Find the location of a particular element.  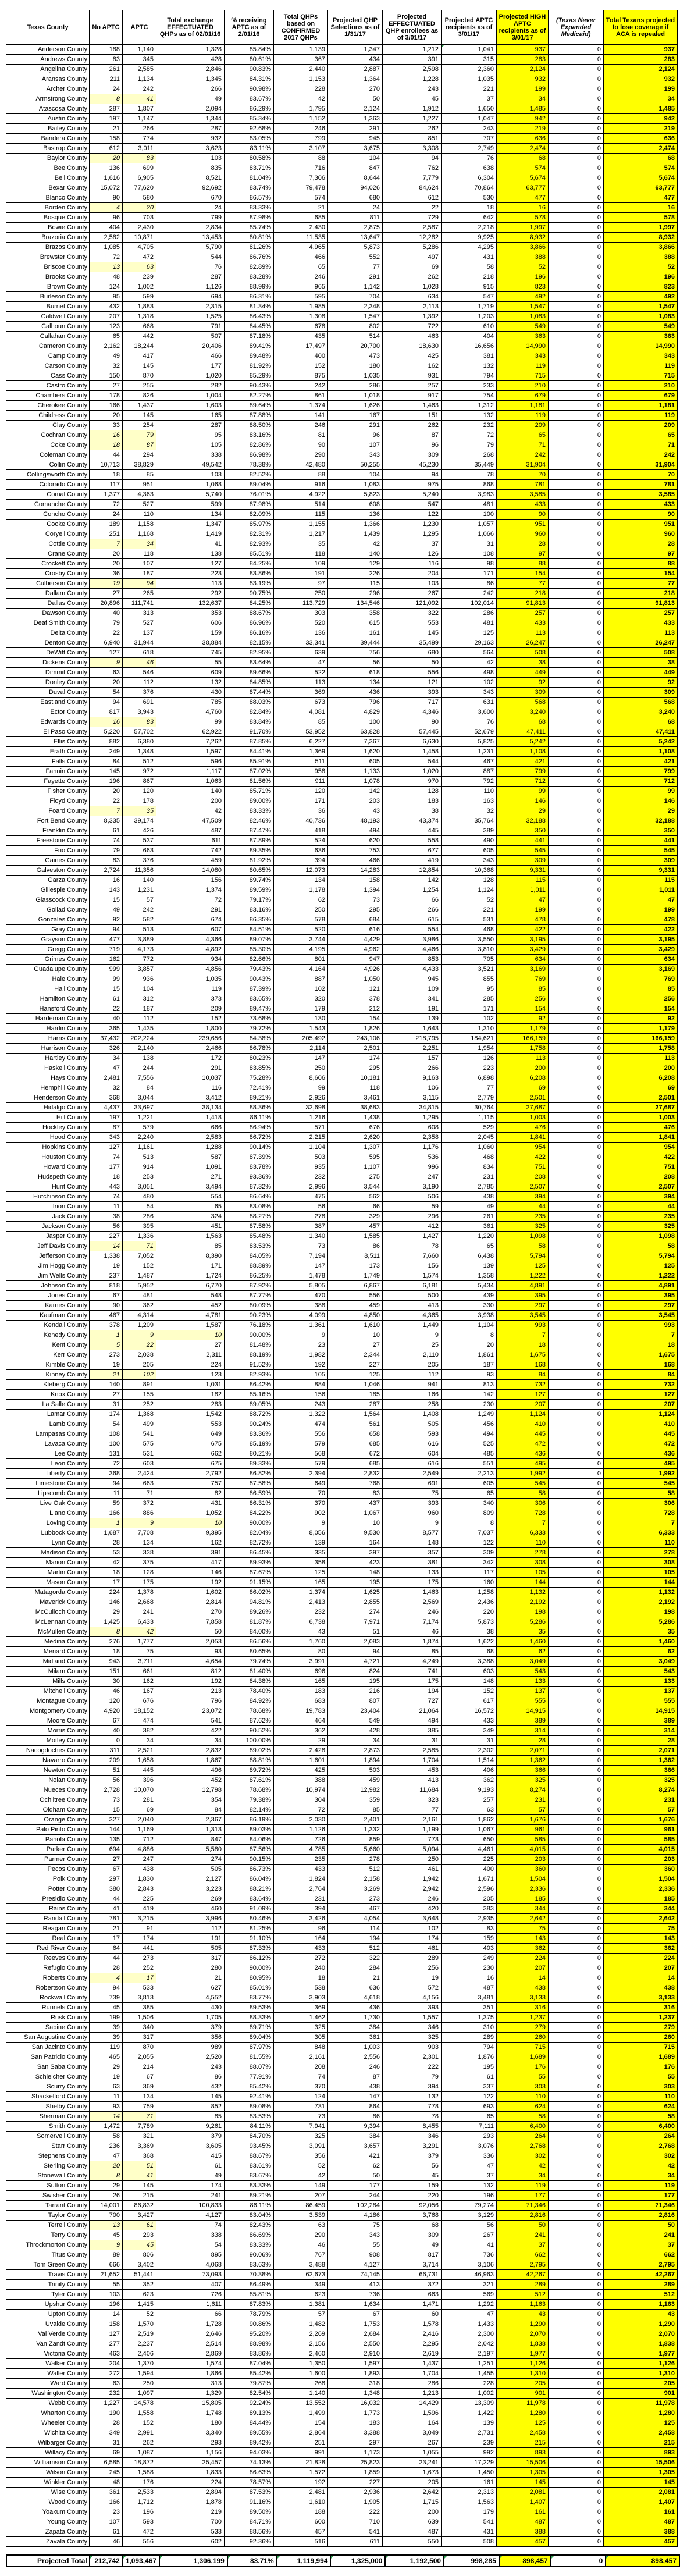

value-cell: 94.81% is located at coordinates (249, 1602).